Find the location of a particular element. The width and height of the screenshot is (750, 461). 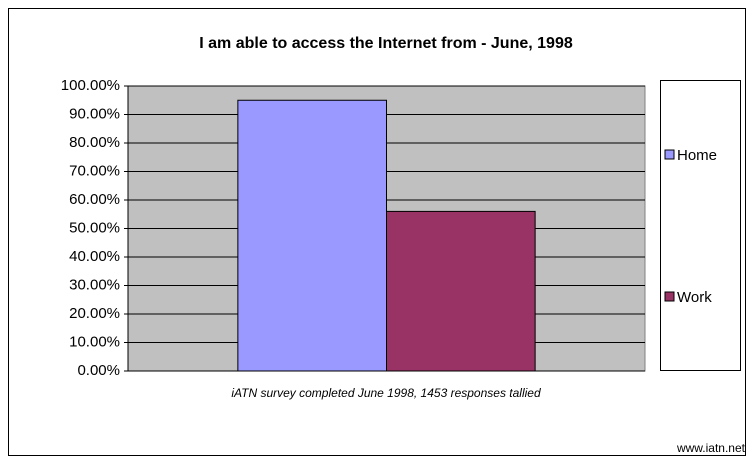

y-tick-label: 70.00% is located at coordinates (94, 170).